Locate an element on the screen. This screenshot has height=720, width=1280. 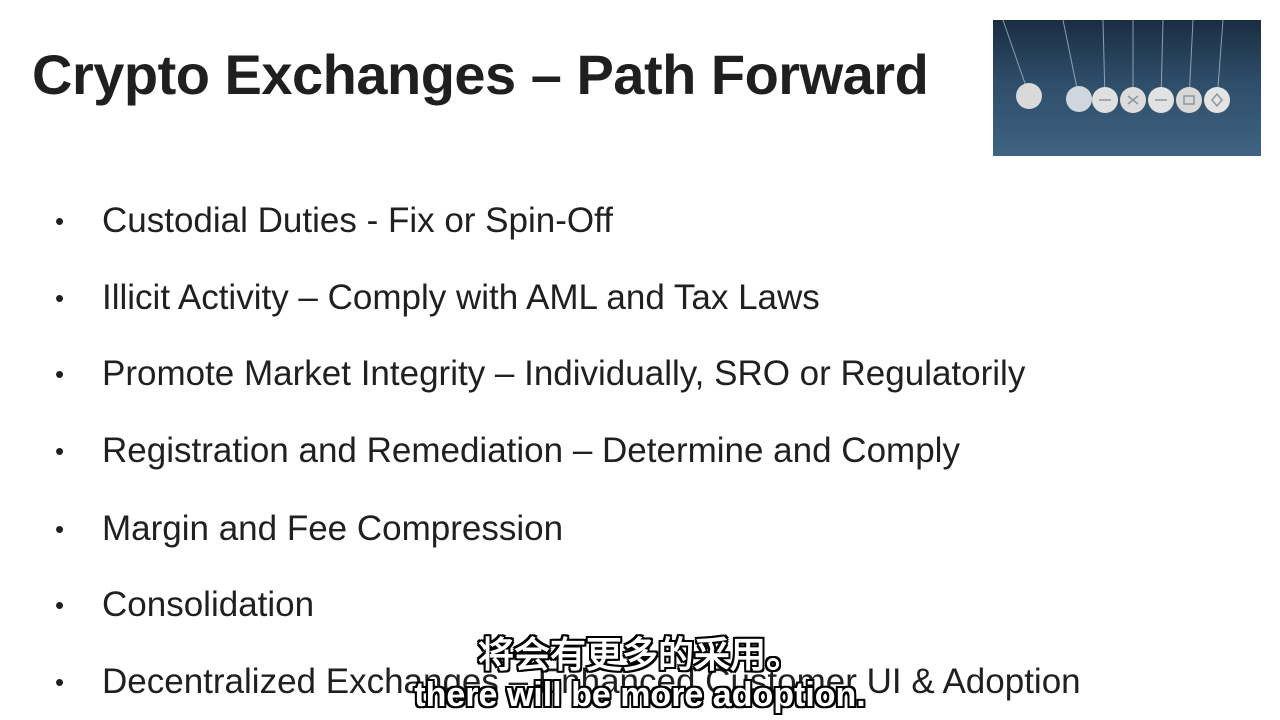
newtons-cradle-crypto-coins-icon is located at coordinates (1127, 88).